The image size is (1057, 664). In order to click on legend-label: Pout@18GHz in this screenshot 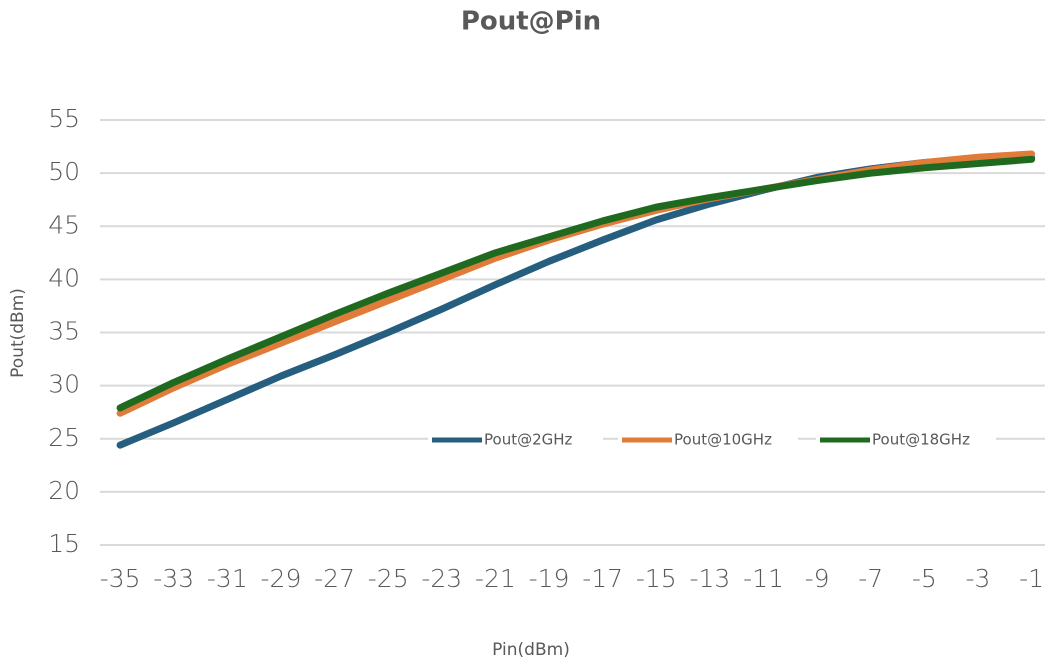, I will do `click(921, 440)`.